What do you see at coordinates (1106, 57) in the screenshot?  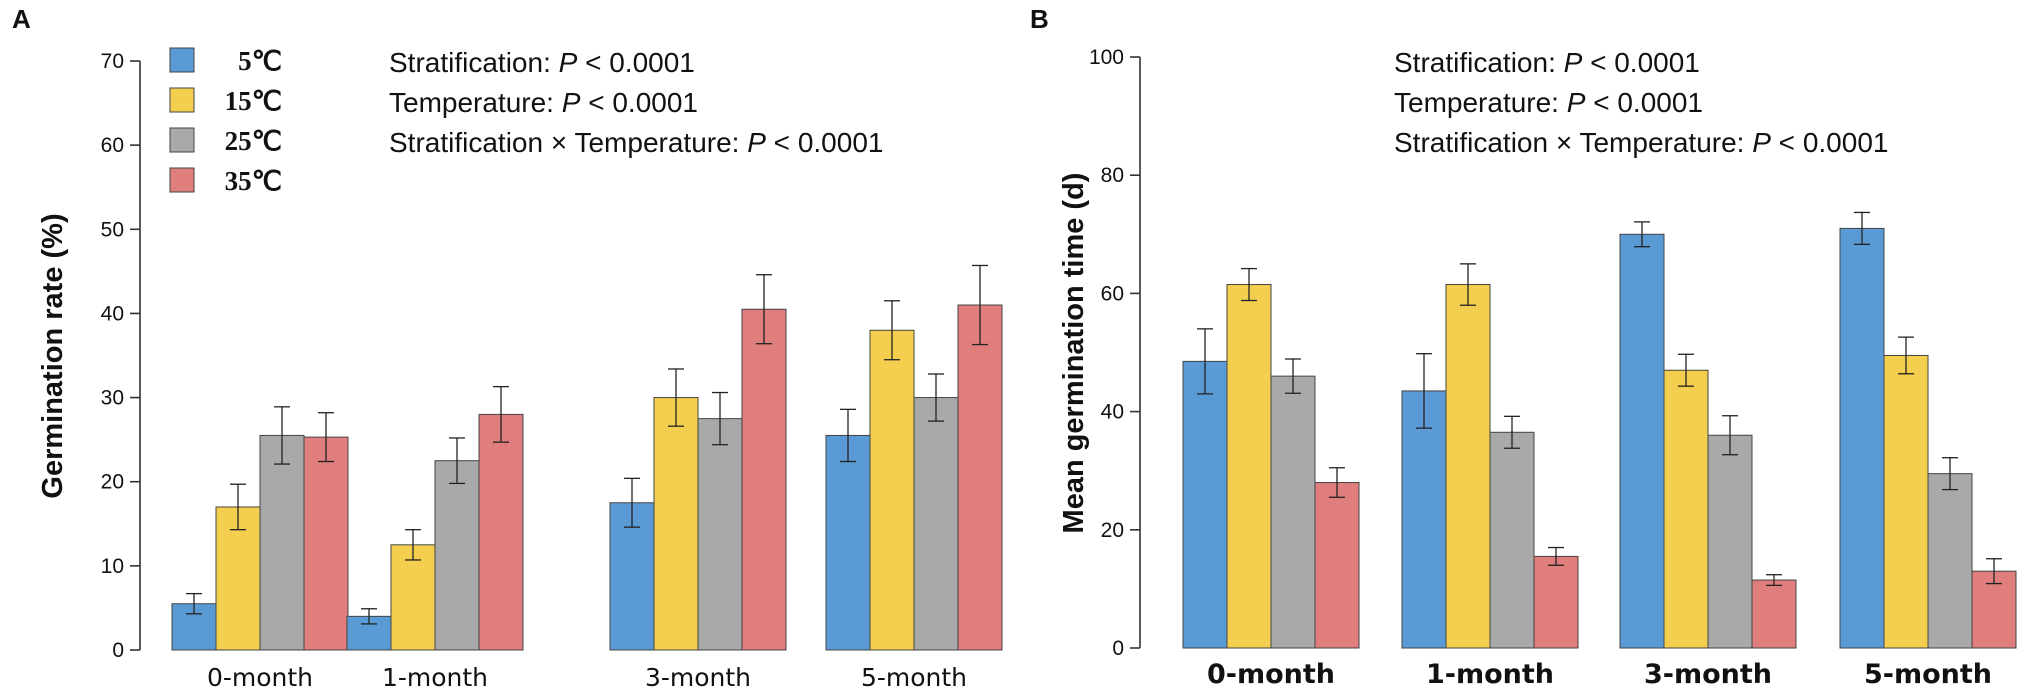 I see `y-tick-label: 100` at bounding box center [1106, 57].